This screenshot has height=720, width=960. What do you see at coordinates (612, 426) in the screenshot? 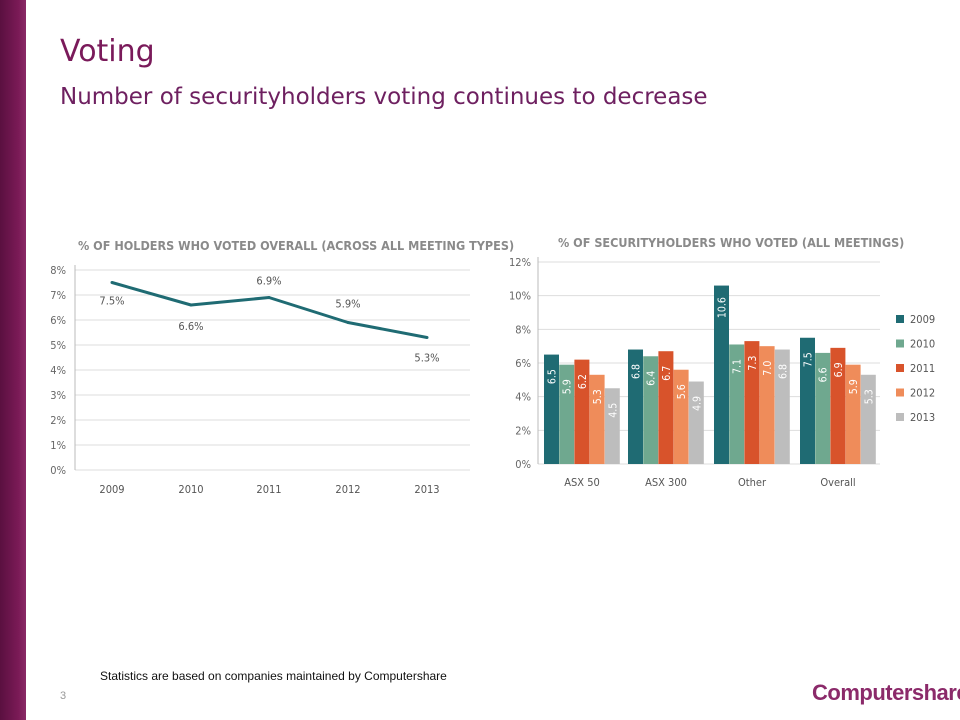
I see `bar-asx-50-2013` at bounding box center [612, 426].